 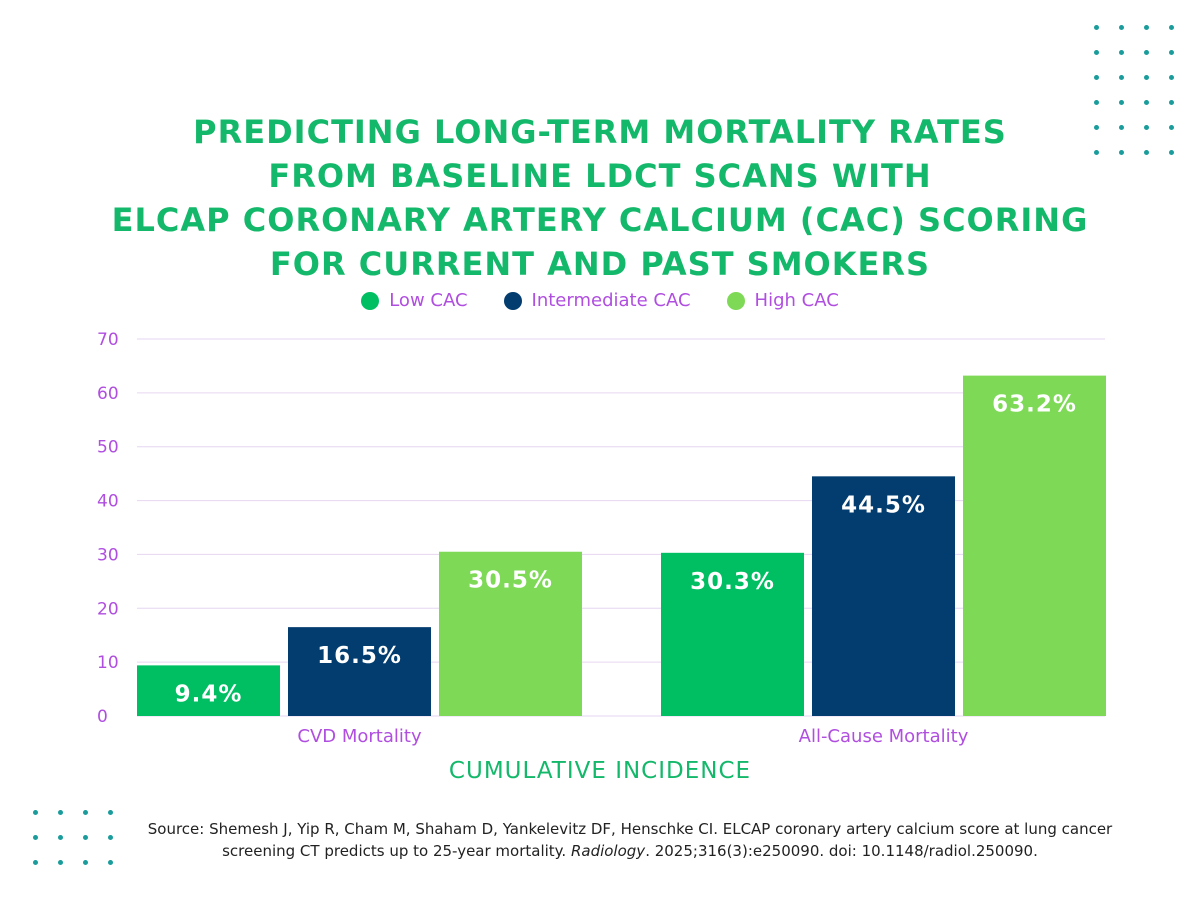 I want to click on legend-item-low-cac: Low CAC, so click(x=414, y=300).